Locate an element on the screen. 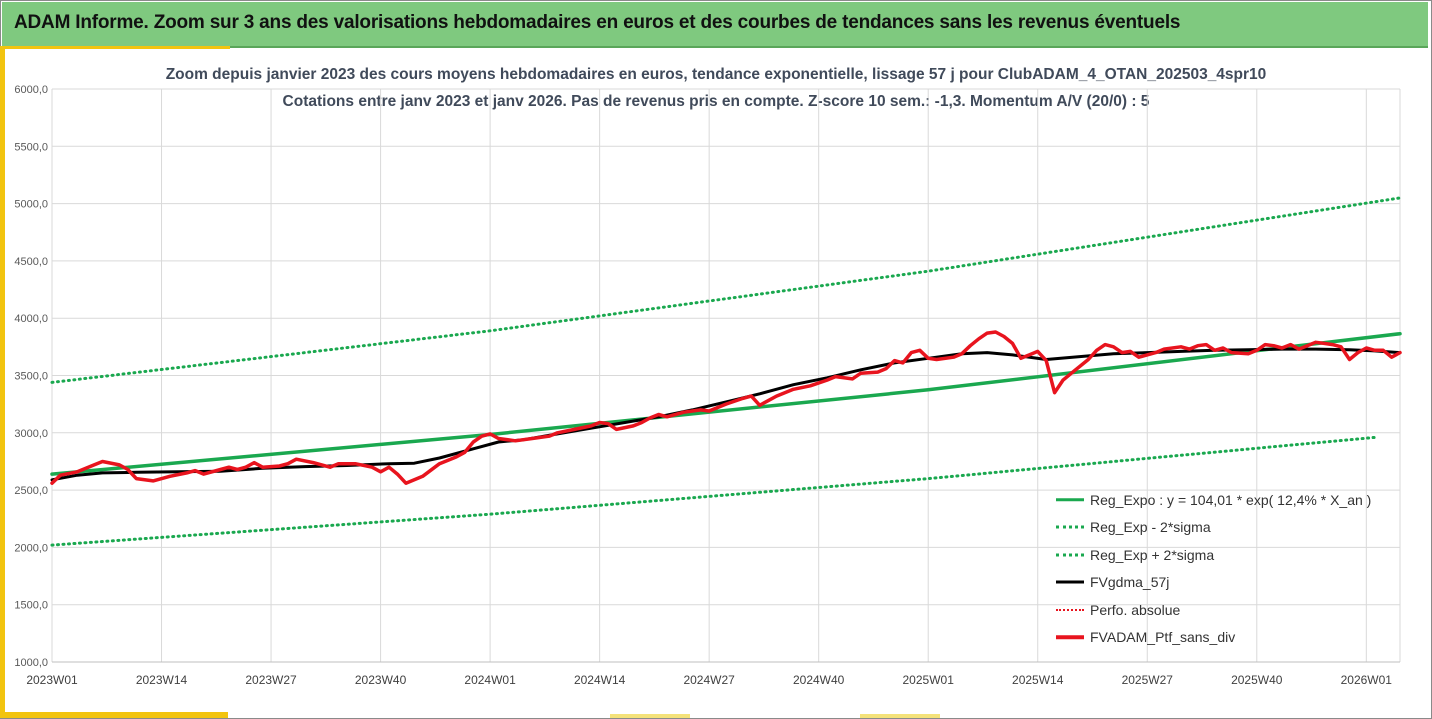 The image size is (1432, 719). x-tick-label: 2024W27 is located at coordinates (709, 680).